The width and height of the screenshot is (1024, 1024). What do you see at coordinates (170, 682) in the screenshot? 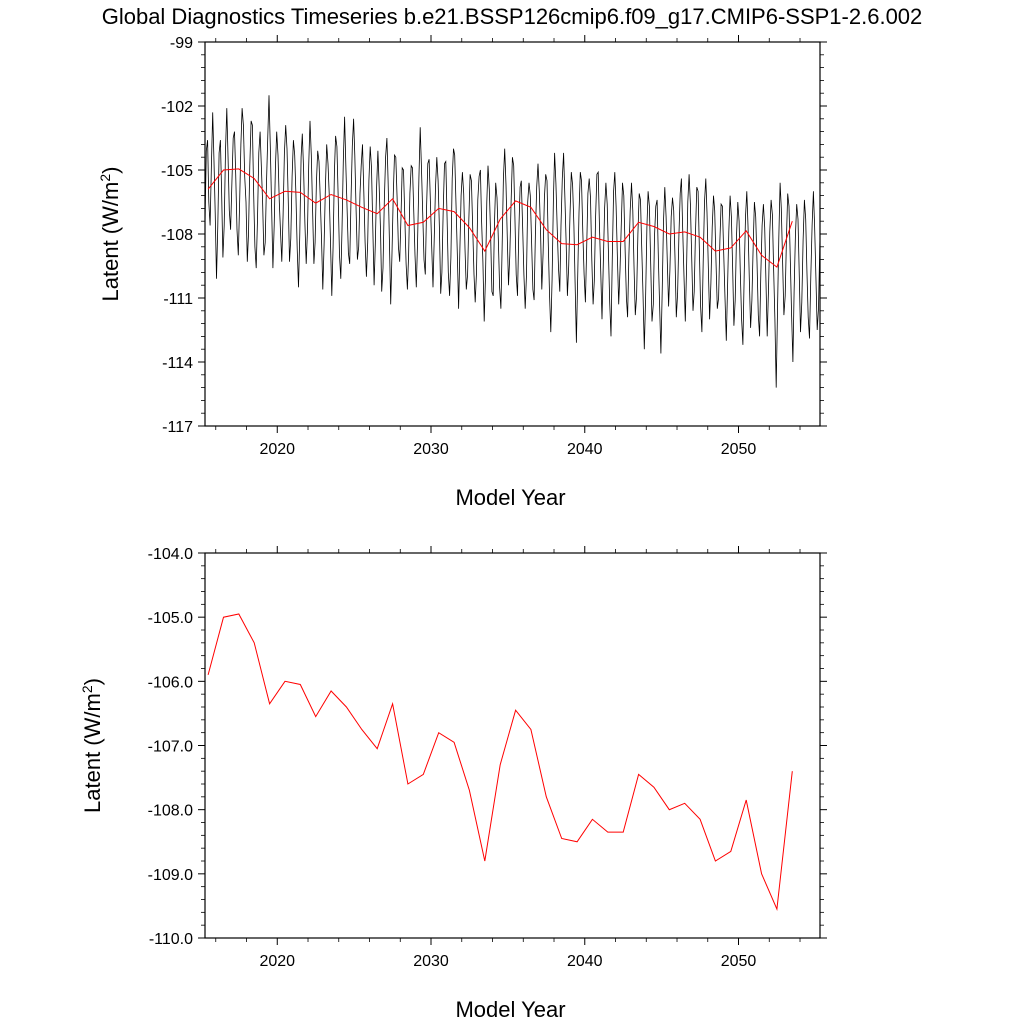
I see `y-tick-label: -106.0` at bounding box center [170, 682].